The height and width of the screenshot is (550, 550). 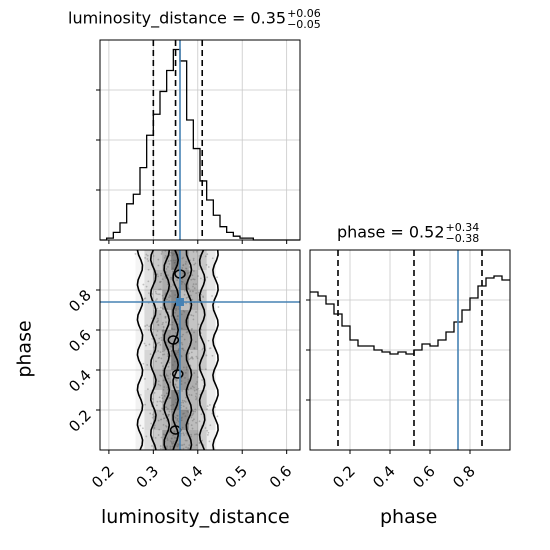 I want to click on joint-density-shading, so click(x=175, y=350).